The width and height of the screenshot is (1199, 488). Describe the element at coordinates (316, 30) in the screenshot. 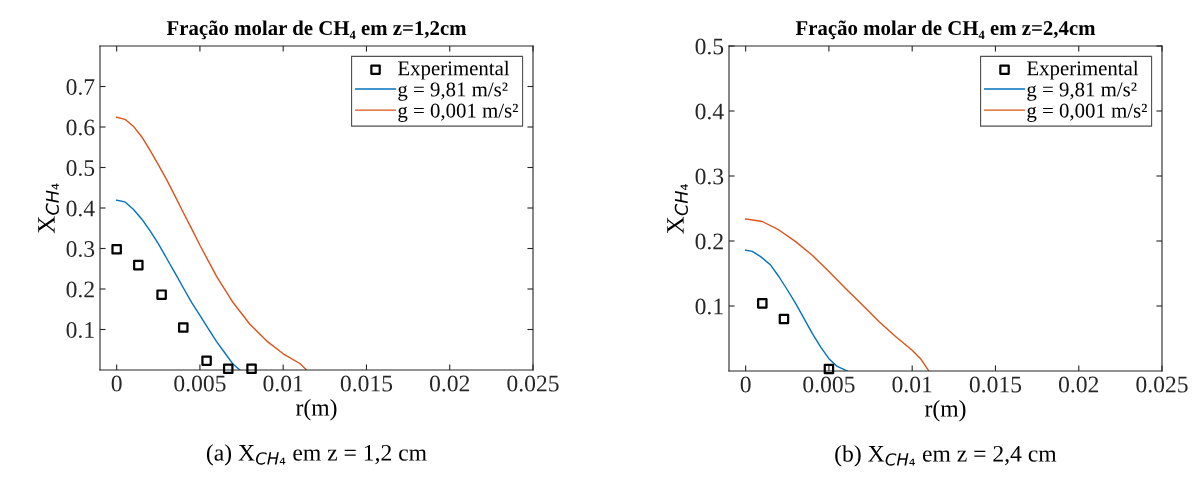

I see `chart-title: Fração molar de CH₄ em z=1,2cm` at that location.